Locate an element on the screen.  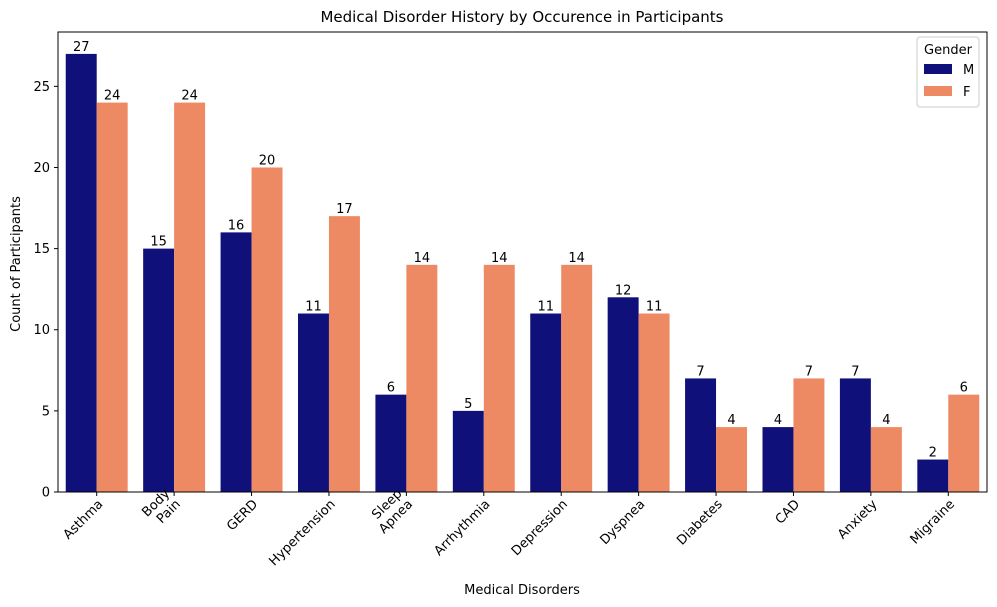
x-tick-label: Anxiety is located at coordinates (858, 520).